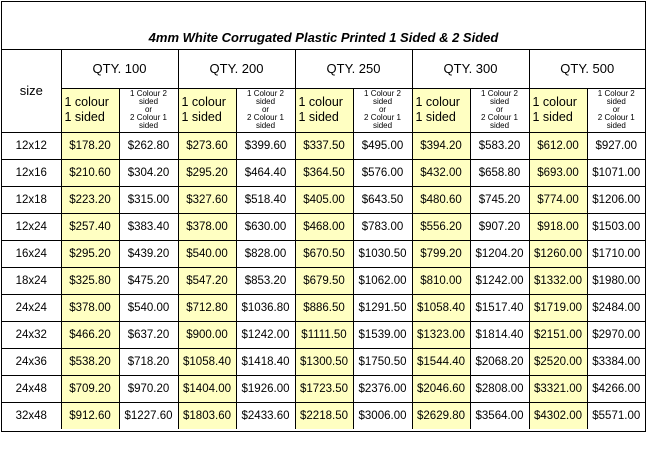 This screenshot has height=454, width=649. Describe the element at coordinates (90, 388) in the screenshot. I see `price-cell-one-colour: $709.20` at that location.